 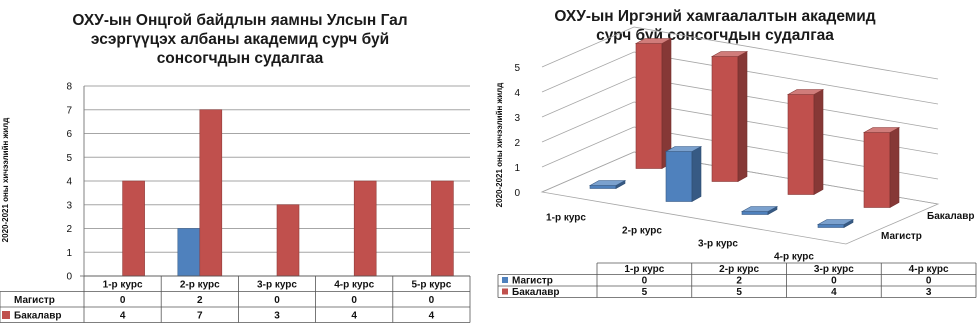 I want to click on chart-title-line: эсэргүүцэх албаны академид сурч буй, so click(x=240, y=39).